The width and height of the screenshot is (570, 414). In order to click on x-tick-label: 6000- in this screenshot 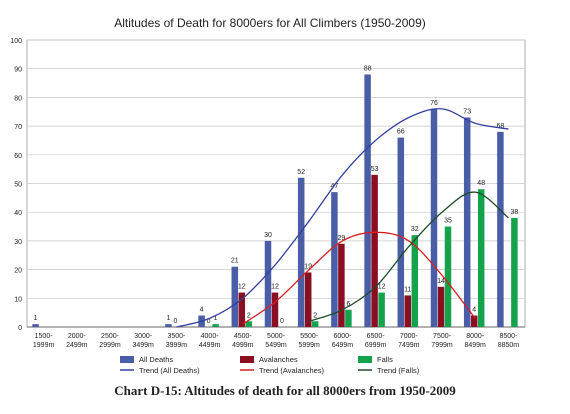, I will do `click(342, 336)`.